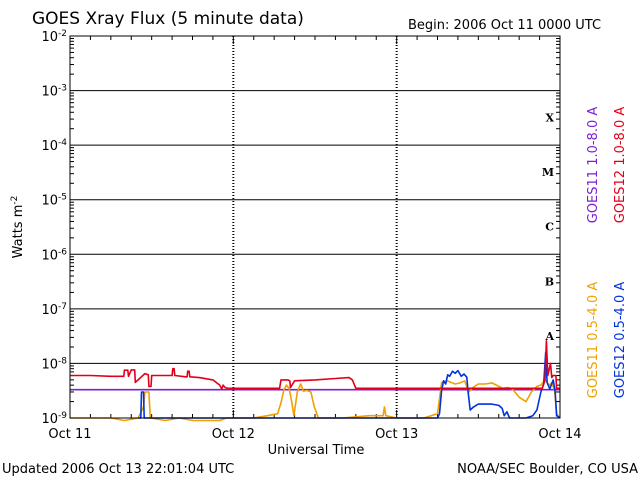  What do you see at coordinates (62, 416) in the screenshot?
I see `y-tick-exp: -9` at bounding box center [62, 416].